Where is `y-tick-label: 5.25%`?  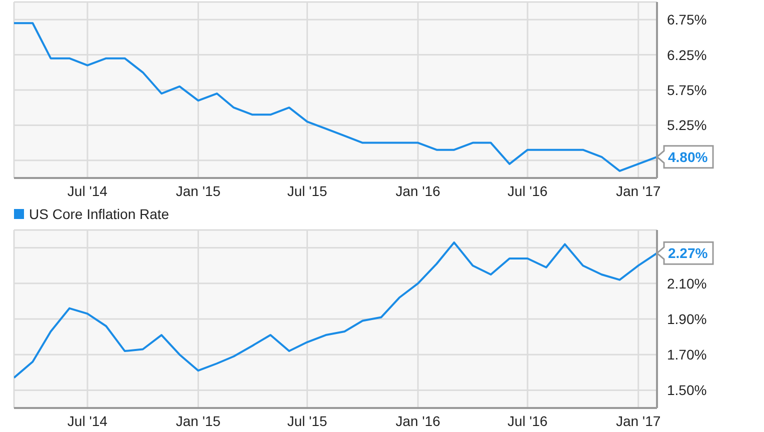
y-tick-label: 5.25% is located at coordinates (687, 125).